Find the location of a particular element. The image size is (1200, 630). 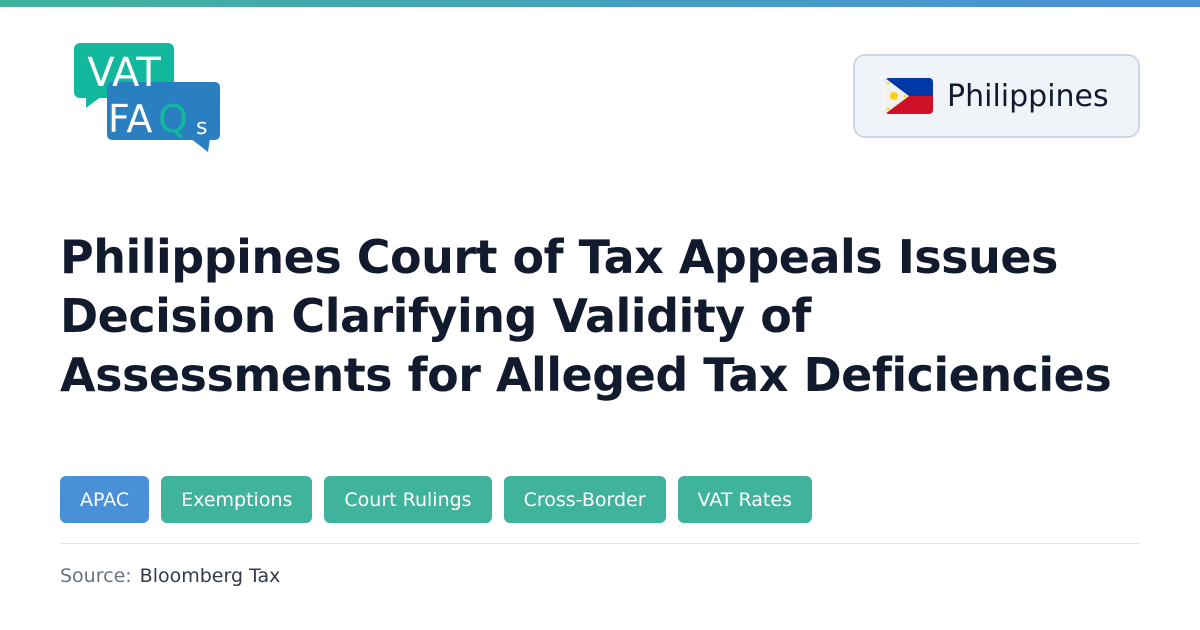

tag-vat-rates: VAT Rates is located at coordinates (744, 499).